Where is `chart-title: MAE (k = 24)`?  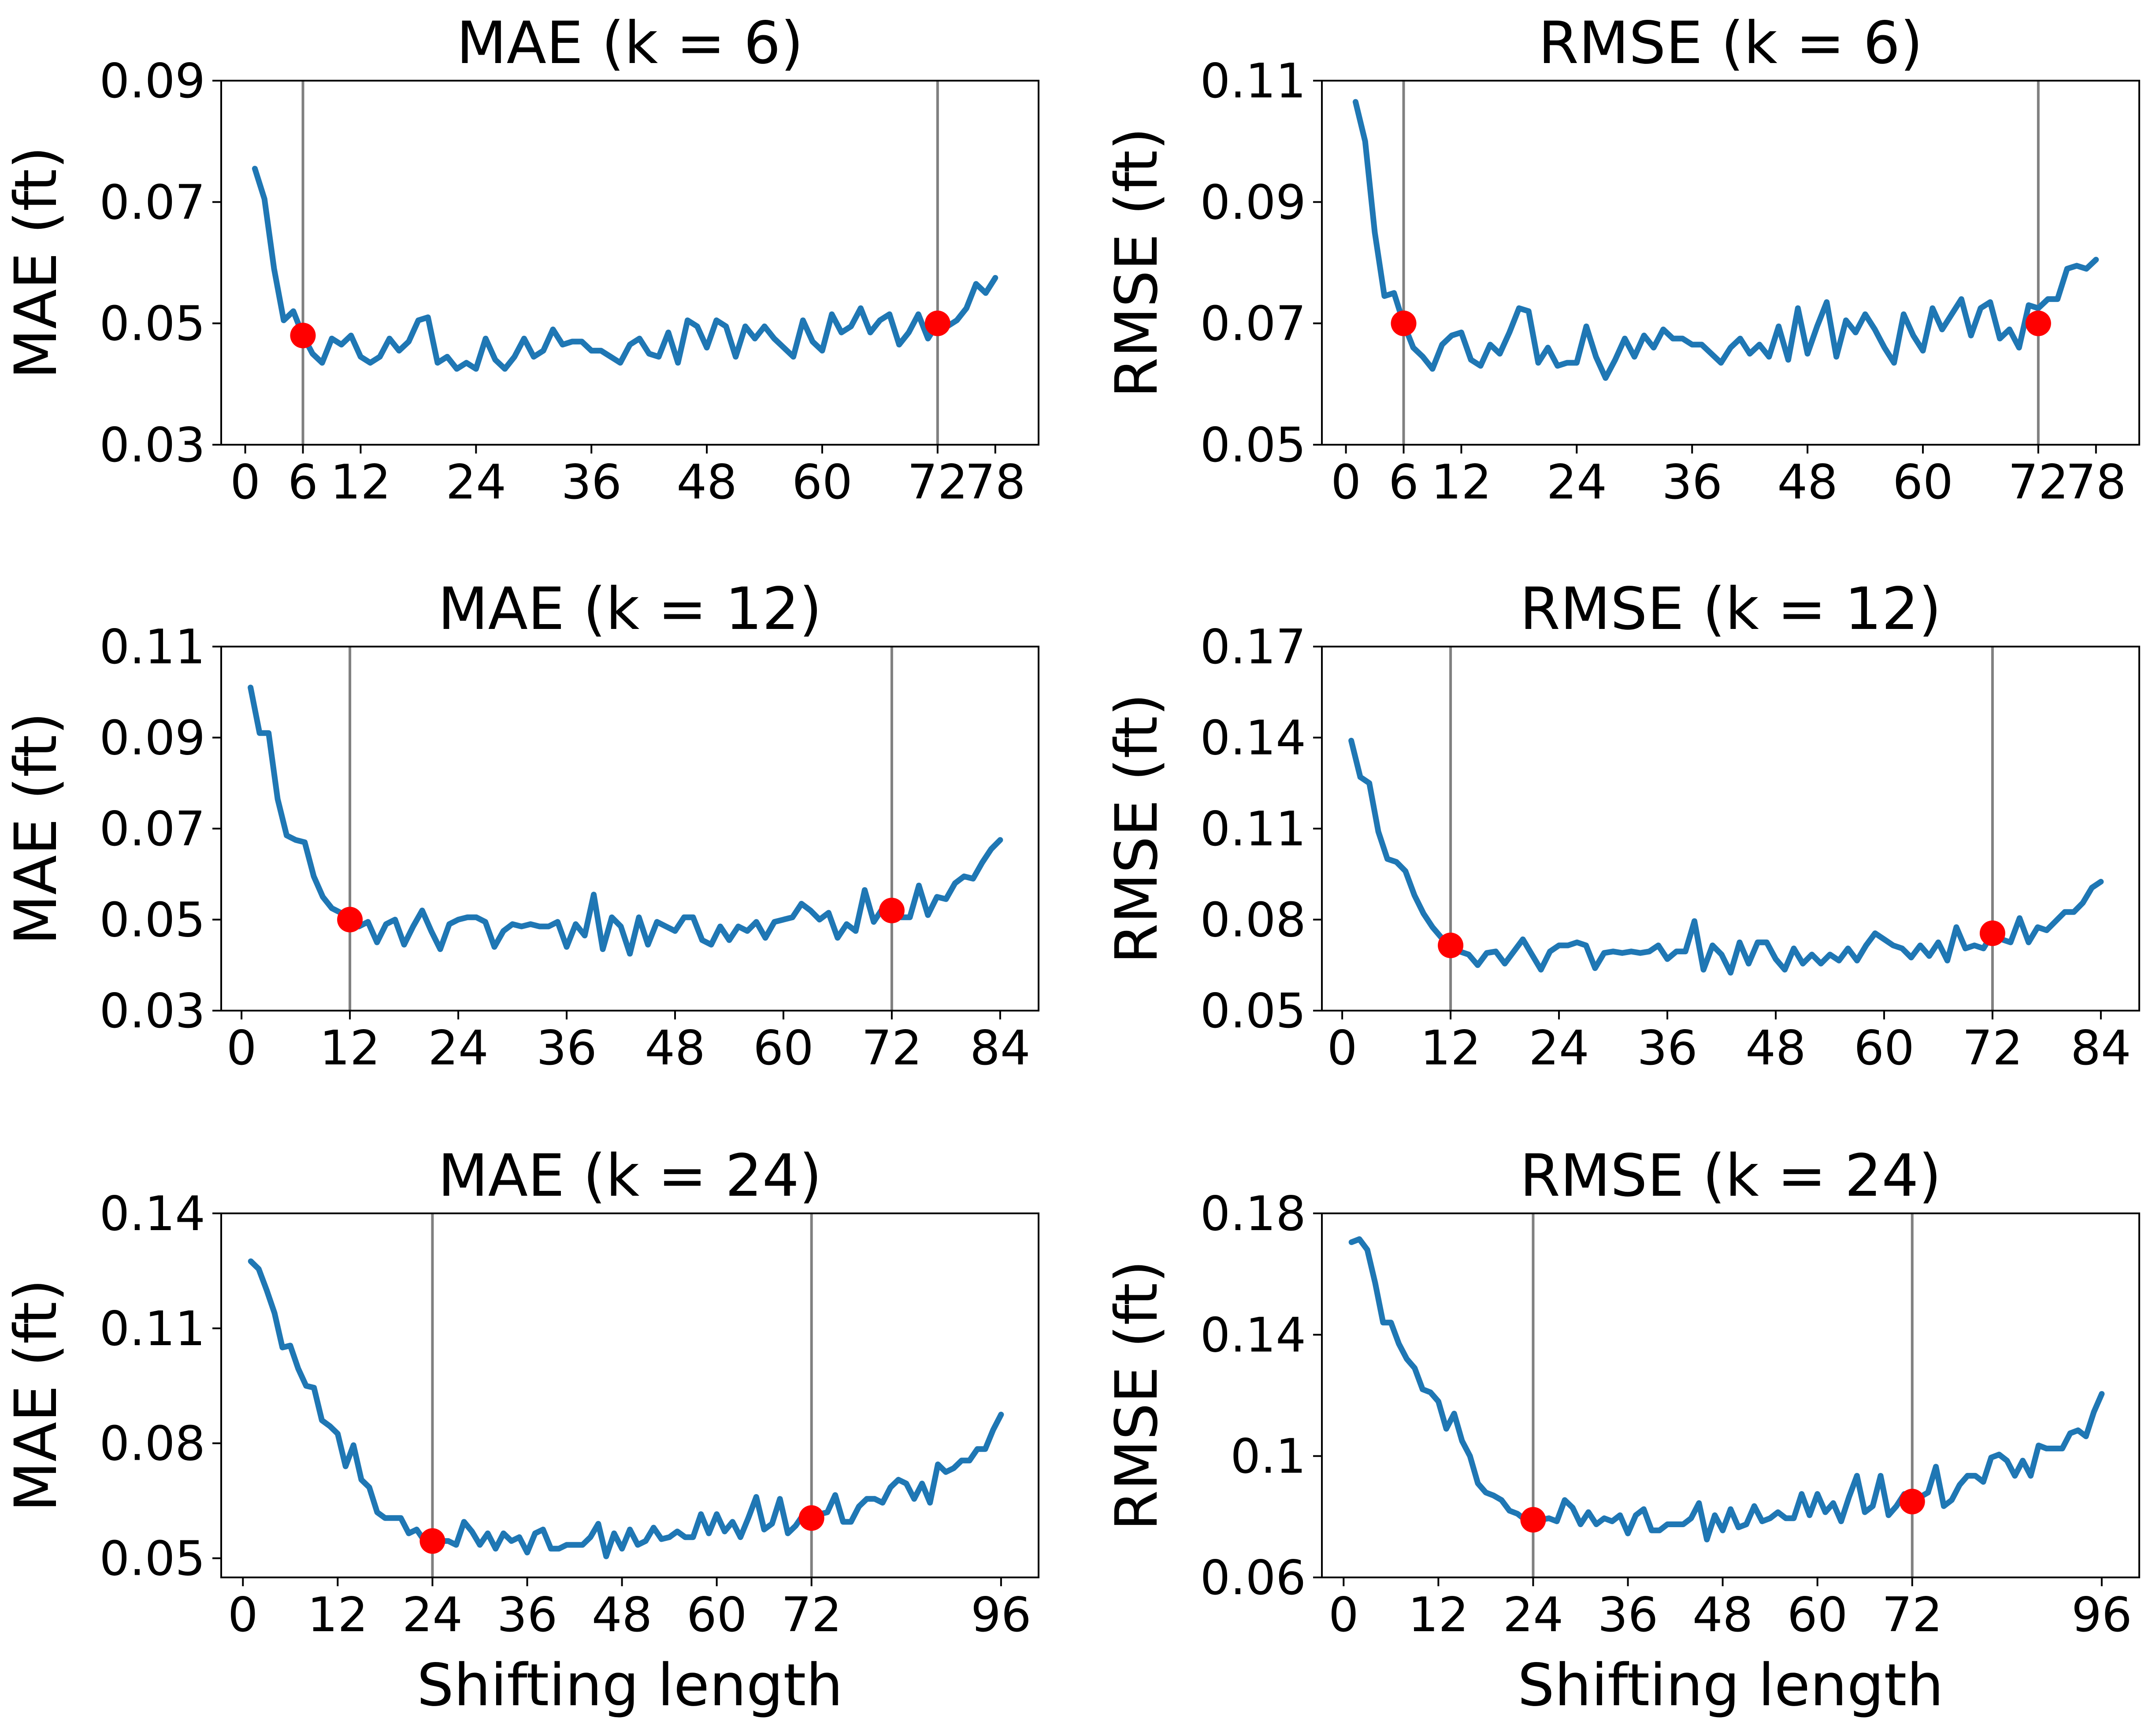
chart-title: MAE (k = 24) is located at coordinates (630, 1176).